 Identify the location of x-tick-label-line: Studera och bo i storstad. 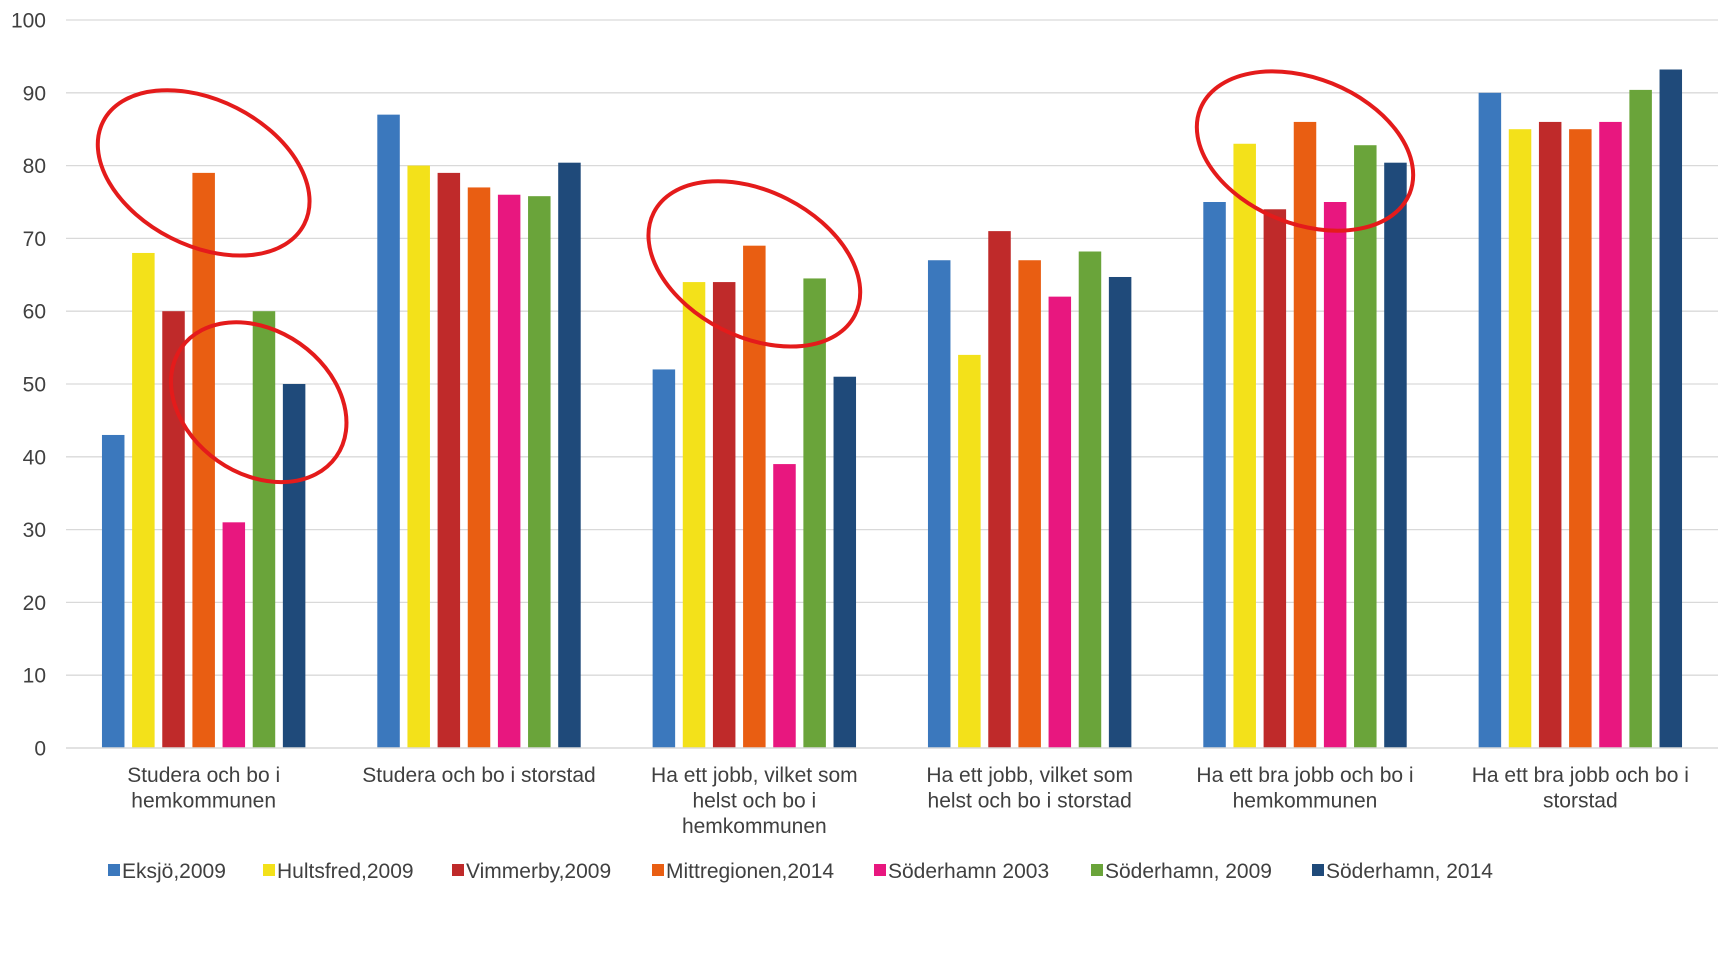
(478, 775).